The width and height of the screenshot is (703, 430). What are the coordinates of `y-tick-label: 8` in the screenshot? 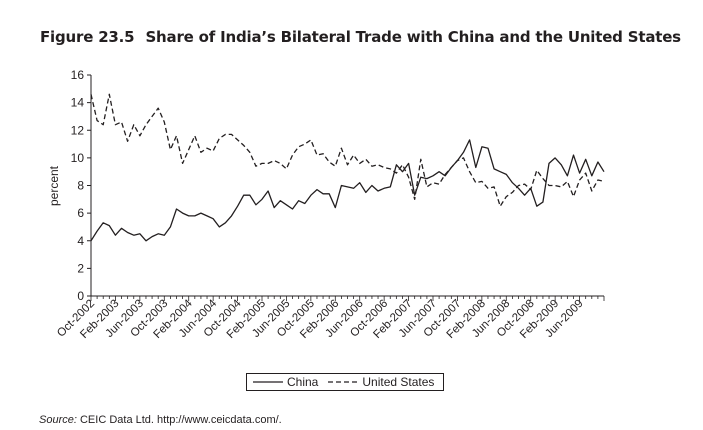 It's located at (80, 186).